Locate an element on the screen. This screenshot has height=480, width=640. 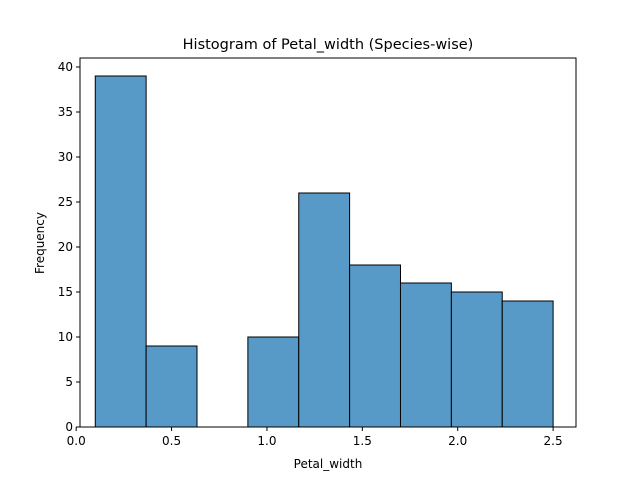
x-tick-label: 0.5 is located at coordinates (171, 441).